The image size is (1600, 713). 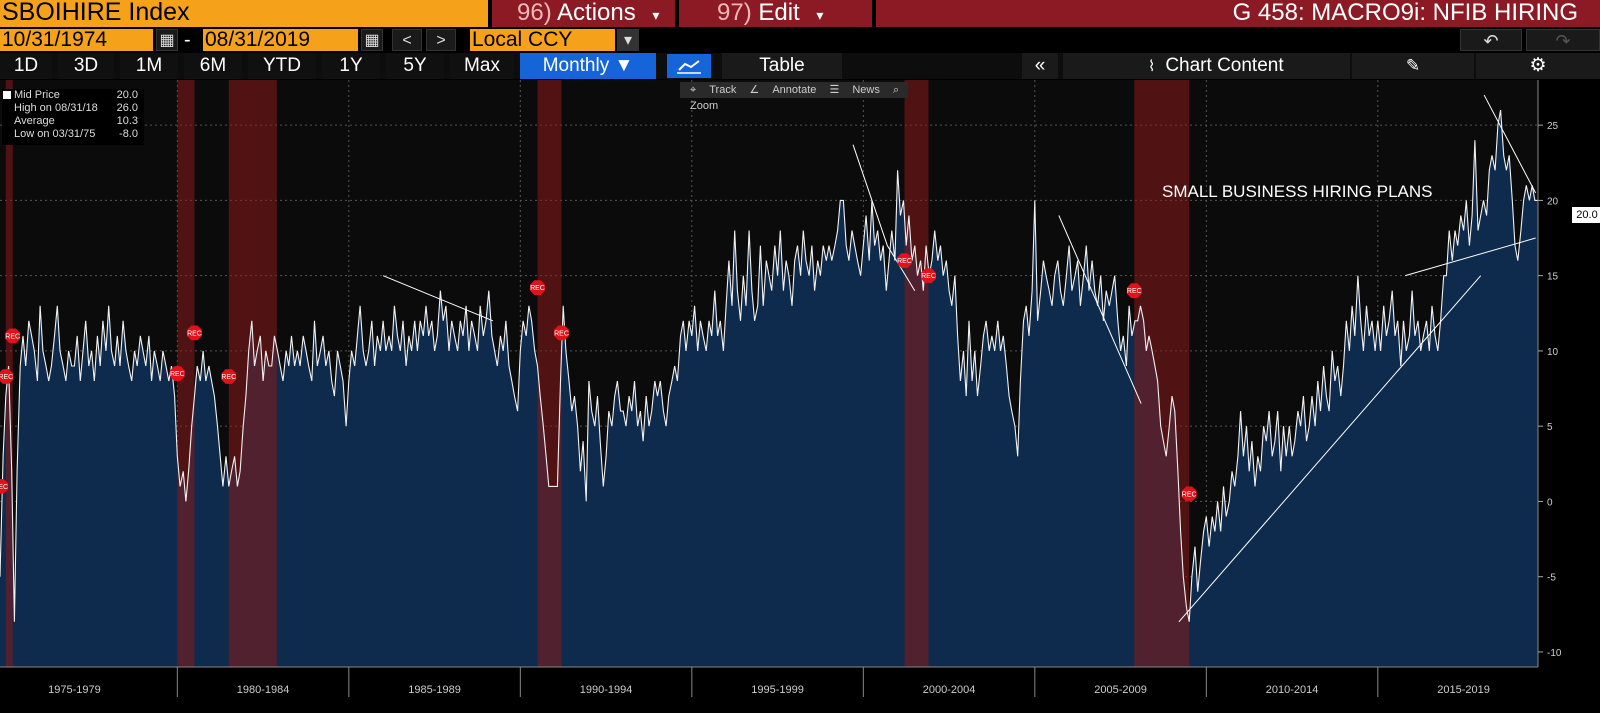 I want to click on edit-menu-button: 97) Edit ▾, so click(x=775, y=13).